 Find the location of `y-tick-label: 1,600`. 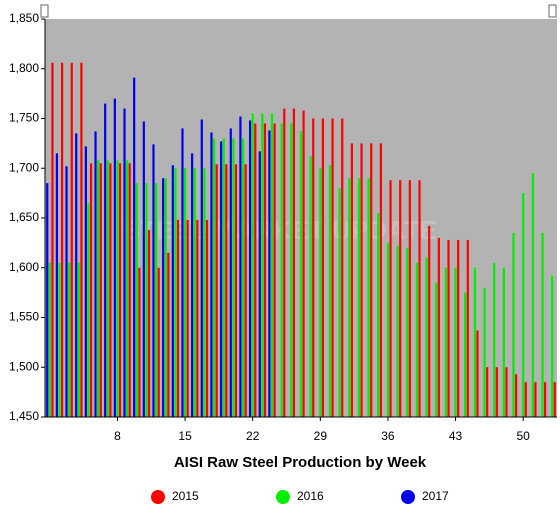

y-tick-label: 1,600 is located at coordinates (24, 267).